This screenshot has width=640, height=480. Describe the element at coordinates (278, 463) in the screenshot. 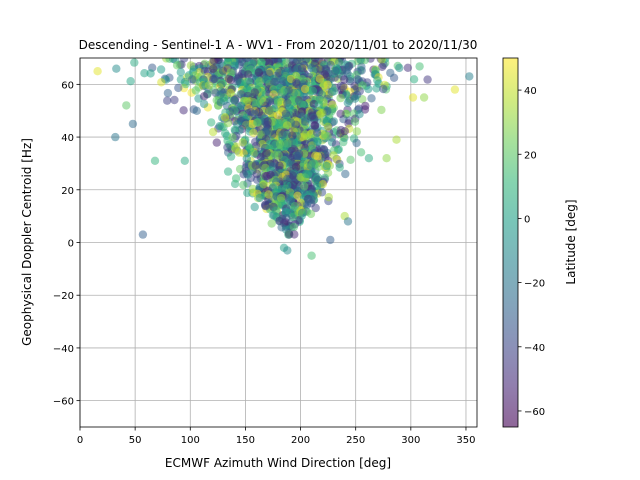

I see `x-axis-label: ECMWF Azimuth Wind Direction [deg]` at that location.